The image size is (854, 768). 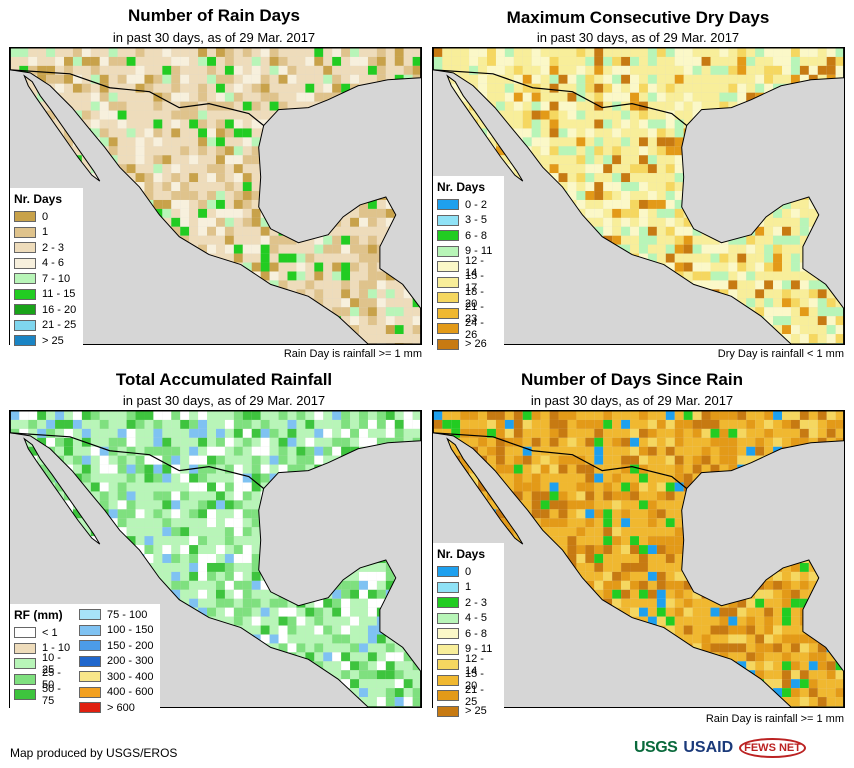 What do you see at coordinates (708, 747) in the screenshot?
I see `usaid-logo: USAID` at bounding box center [708, 747].